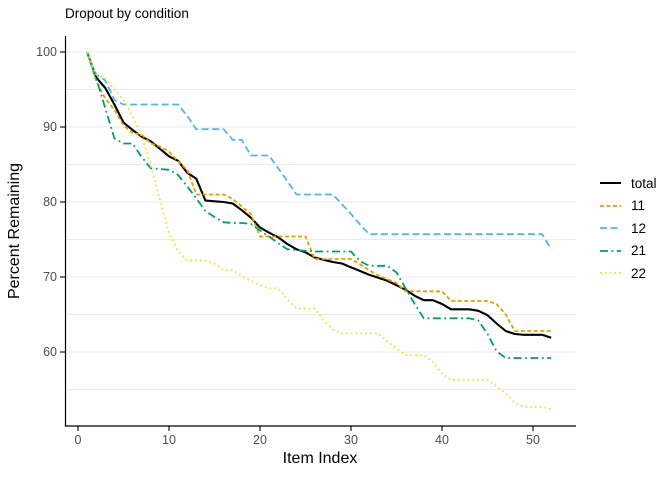 The height and width of the screenshot is (480, 672). I want to click on legend-line-swatch-total, so click(610, 183).